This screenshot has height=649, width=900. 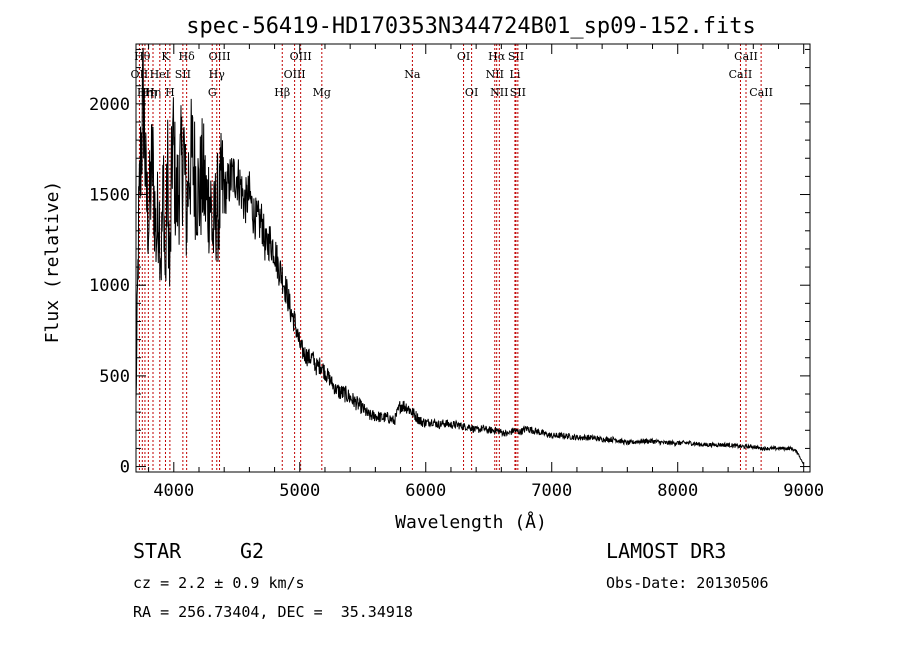 What do you see at coordinates (140, 74) in the screenshot?
I see `line-marker-label: OII` at bounding box center [140, 74].